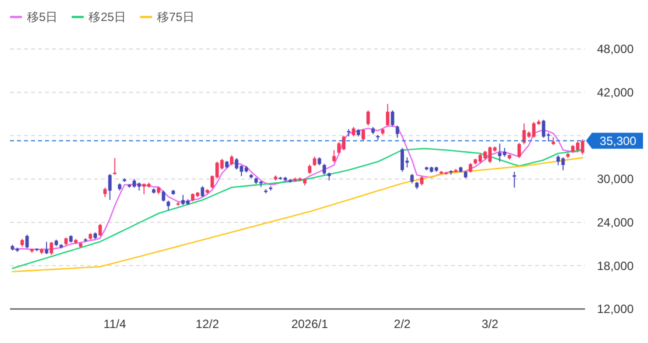 The height and width of the screenshot is (343, 648). I want to click on x-tick-label: 2/2, so click(402, 324).